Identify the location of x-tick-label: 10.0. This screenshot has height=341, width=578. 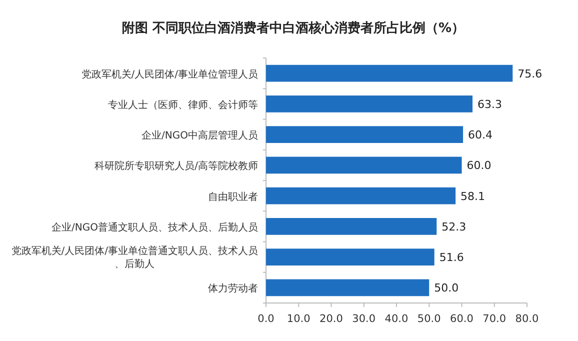
(298, 319).